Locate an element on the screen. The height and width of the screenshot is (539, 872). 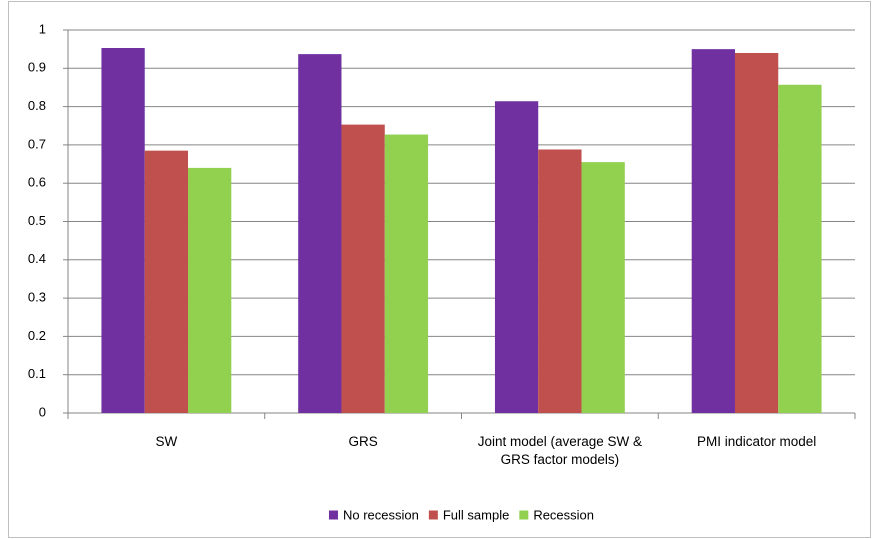
y-tick-label: 1 is located at coordinates (42, 28).